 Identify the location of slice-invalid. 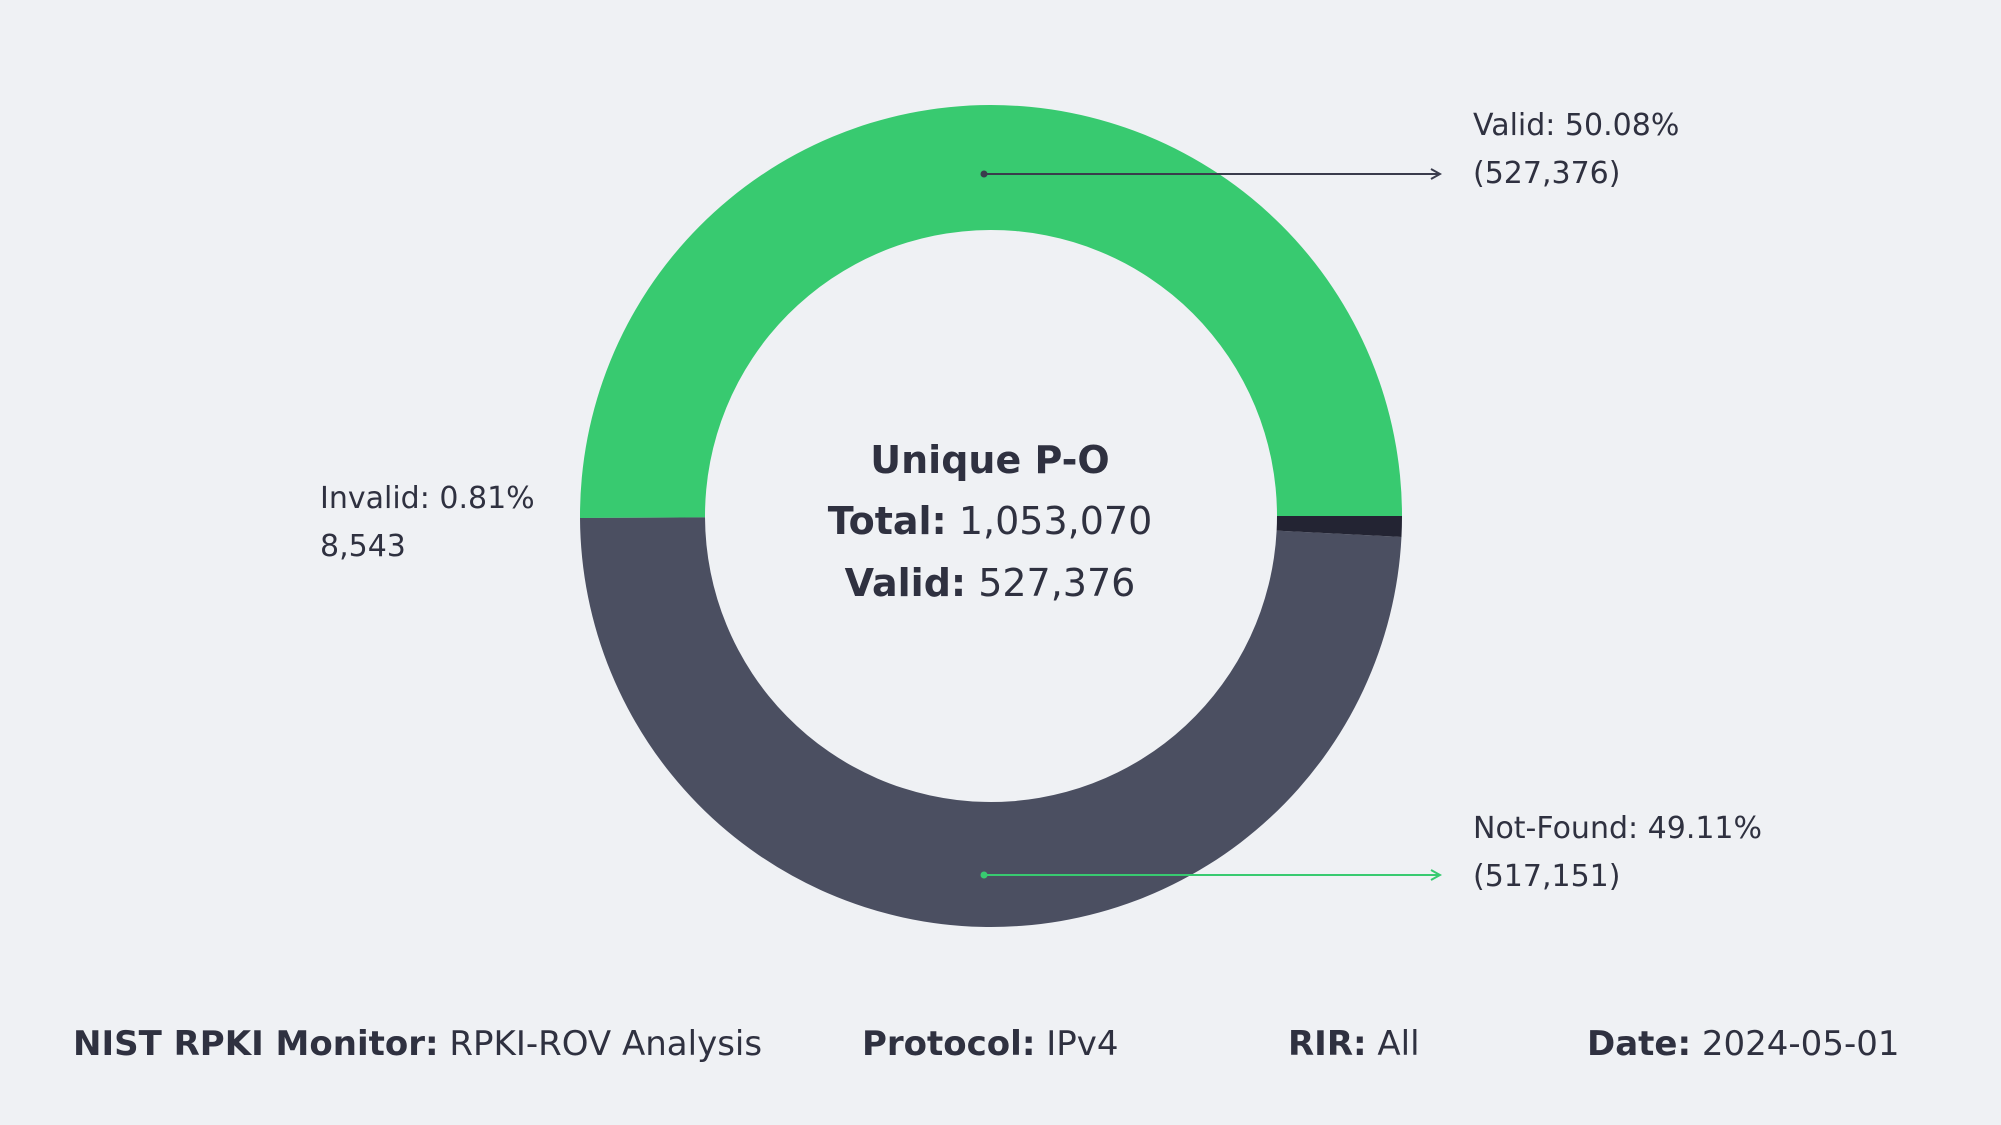
(1339, 526).